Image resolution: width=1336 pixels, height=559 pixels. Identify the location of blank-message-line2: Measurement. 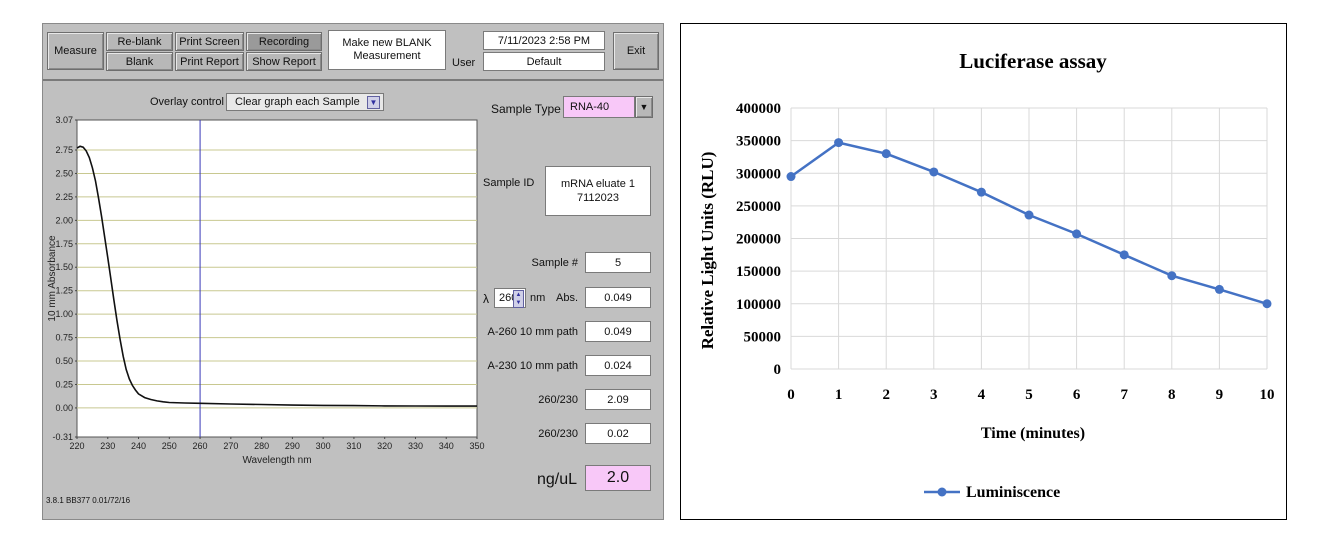
(387, 56).